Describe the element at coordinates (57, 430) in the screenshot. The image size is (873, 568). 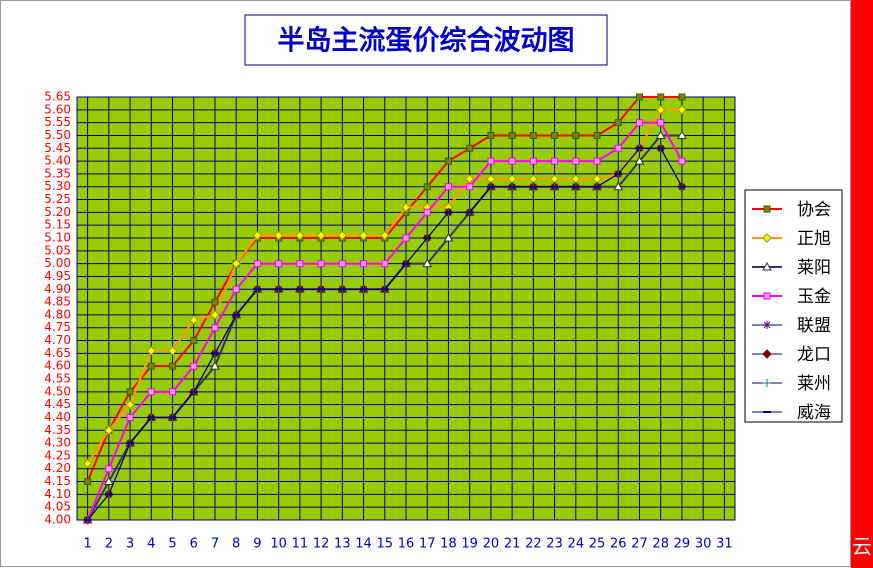
I see `y-tick-label: 4.35` at that location.